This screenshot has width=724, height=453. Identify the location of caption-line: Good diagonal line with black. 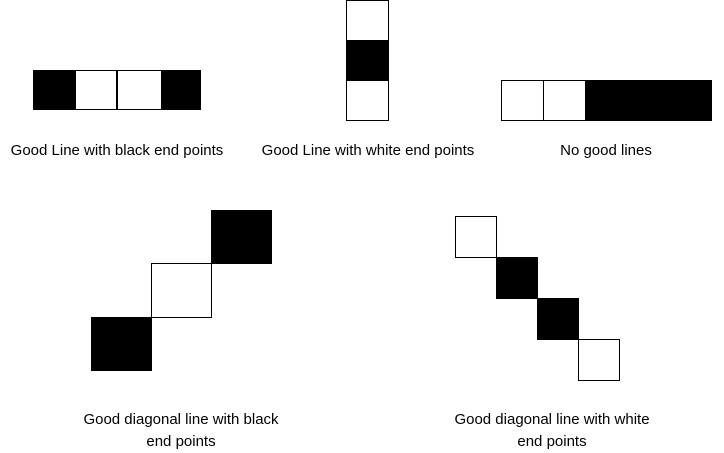
(181, 419).